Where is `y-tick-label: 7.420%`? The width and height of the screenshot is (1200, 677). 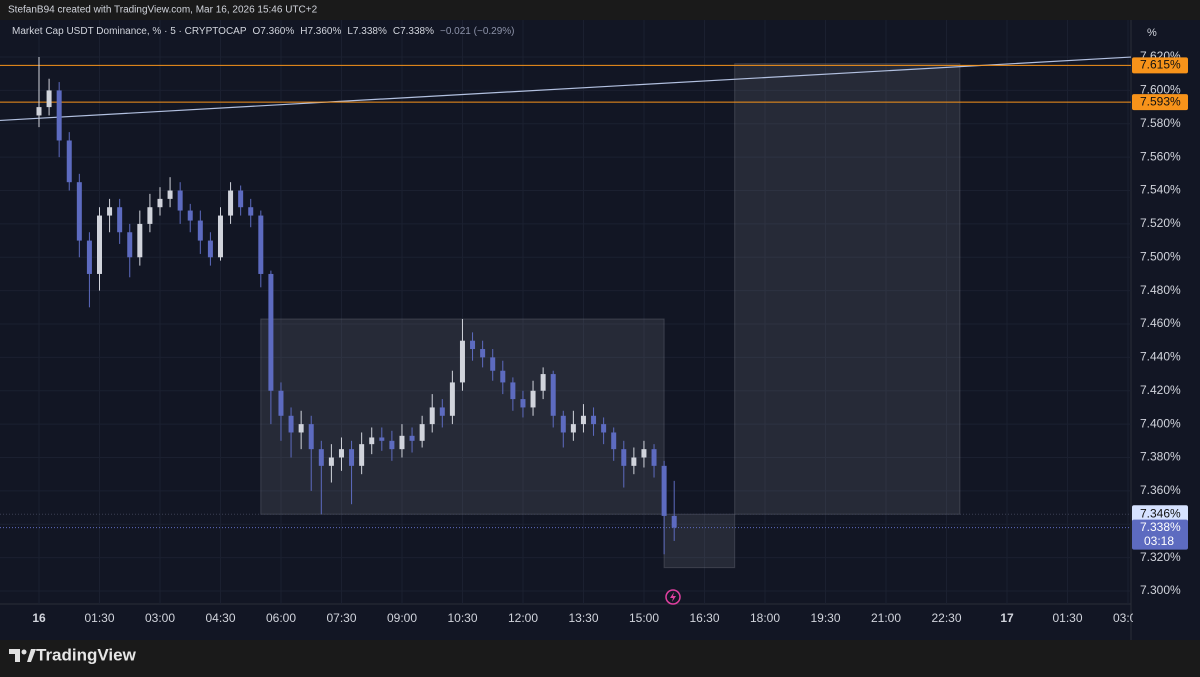
y-tick-label: 7.420% is located at coordinates (1160, 390).